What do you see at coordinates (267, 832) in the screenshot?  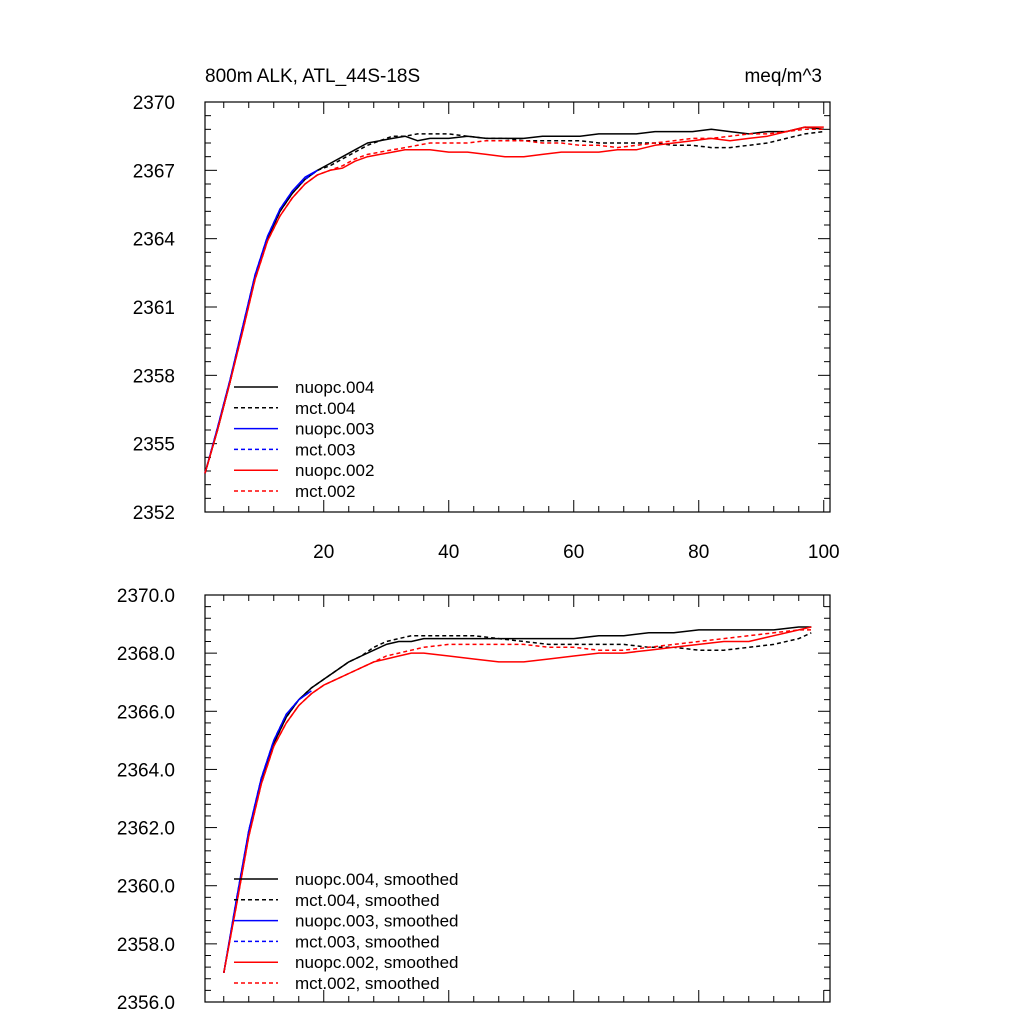 I see `series-line-mct-003-smoothed` at bounding box center [267, 832].